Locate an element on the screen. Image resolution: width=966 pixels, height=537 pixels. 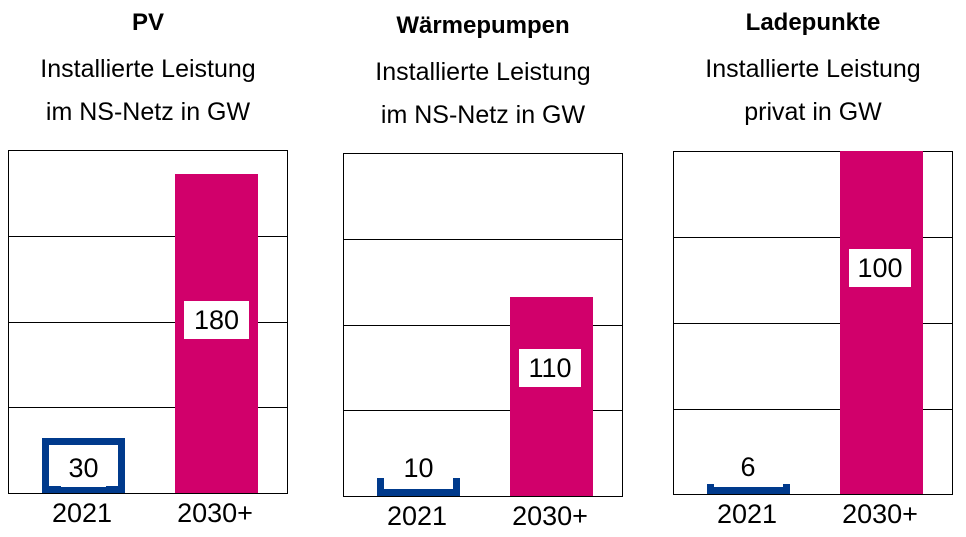
chart-title: Wärmepumpen is located at coordinates (483, 25).